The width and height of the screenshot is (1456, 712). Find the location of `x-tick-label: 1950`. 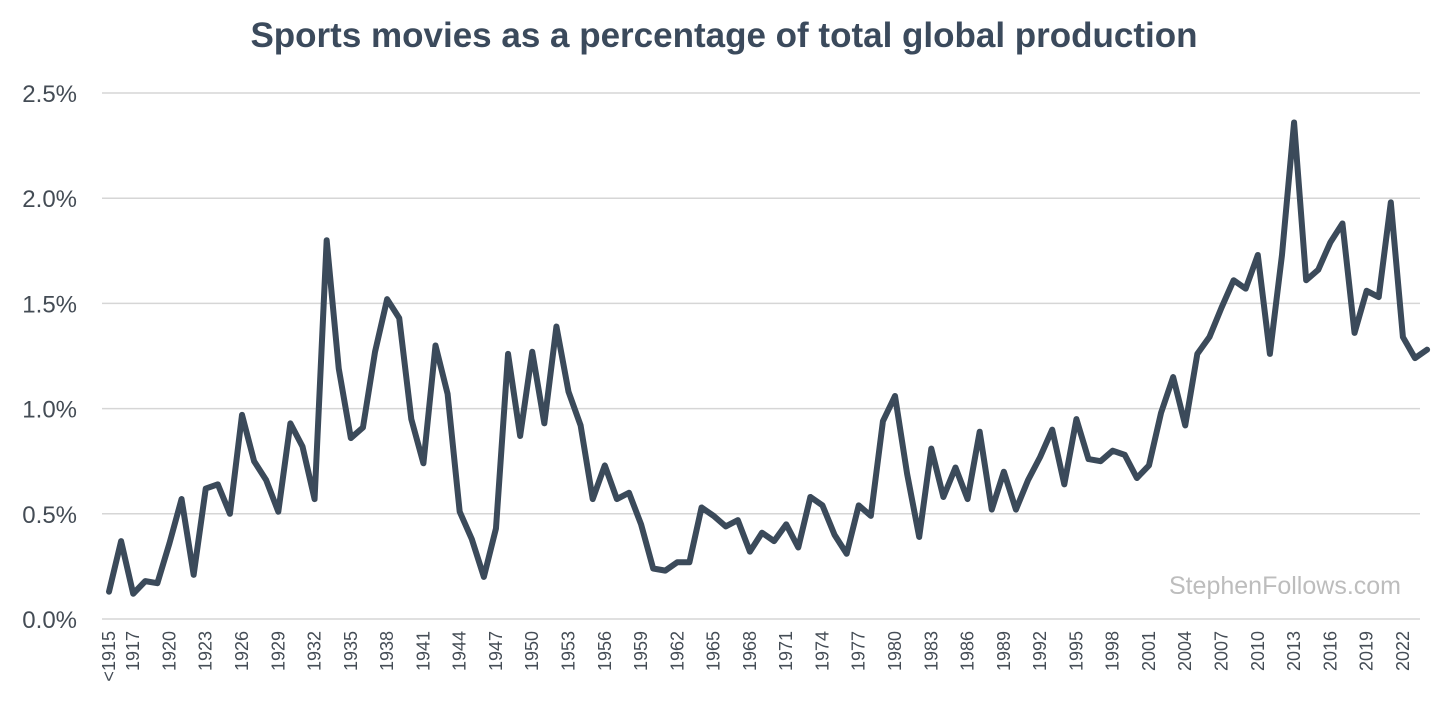

x-tick-label: 1950 is located at coordinates (532, 651).